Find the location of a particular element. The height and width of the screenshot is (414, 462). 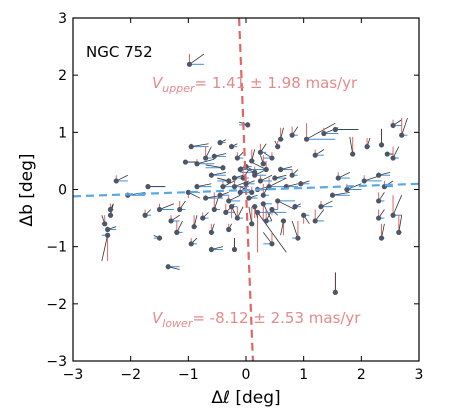

fit-line-l is located at coordinates (246, 190).